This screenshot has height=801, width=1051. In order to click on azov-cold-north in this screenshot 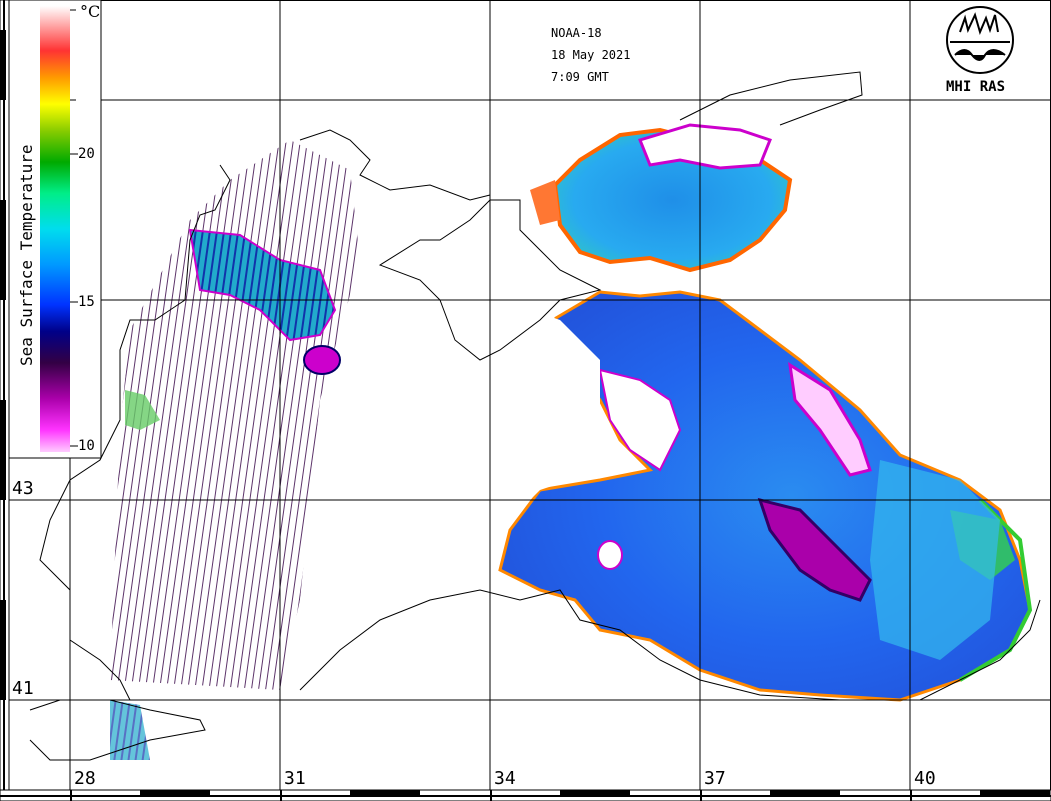, I will do `click(704, 146)`.